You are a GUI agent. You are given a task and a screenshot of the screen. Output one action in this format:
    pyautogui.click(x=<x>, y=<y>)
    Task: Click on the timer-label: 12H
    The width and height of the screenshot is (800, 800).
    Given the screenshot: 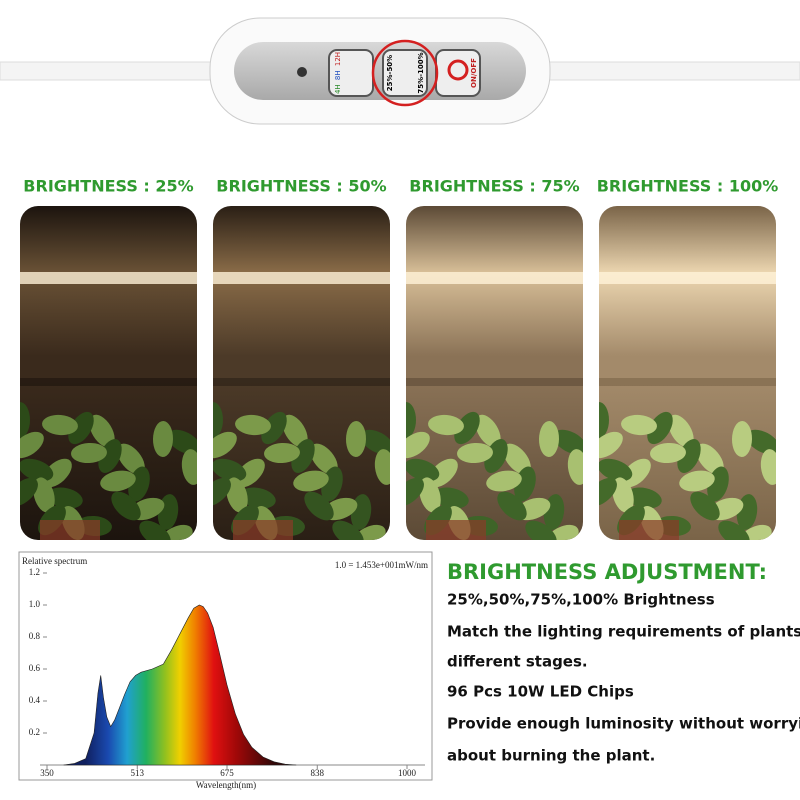 What is the action you would take?
    pyautogui.click(x=338, y=59)
    